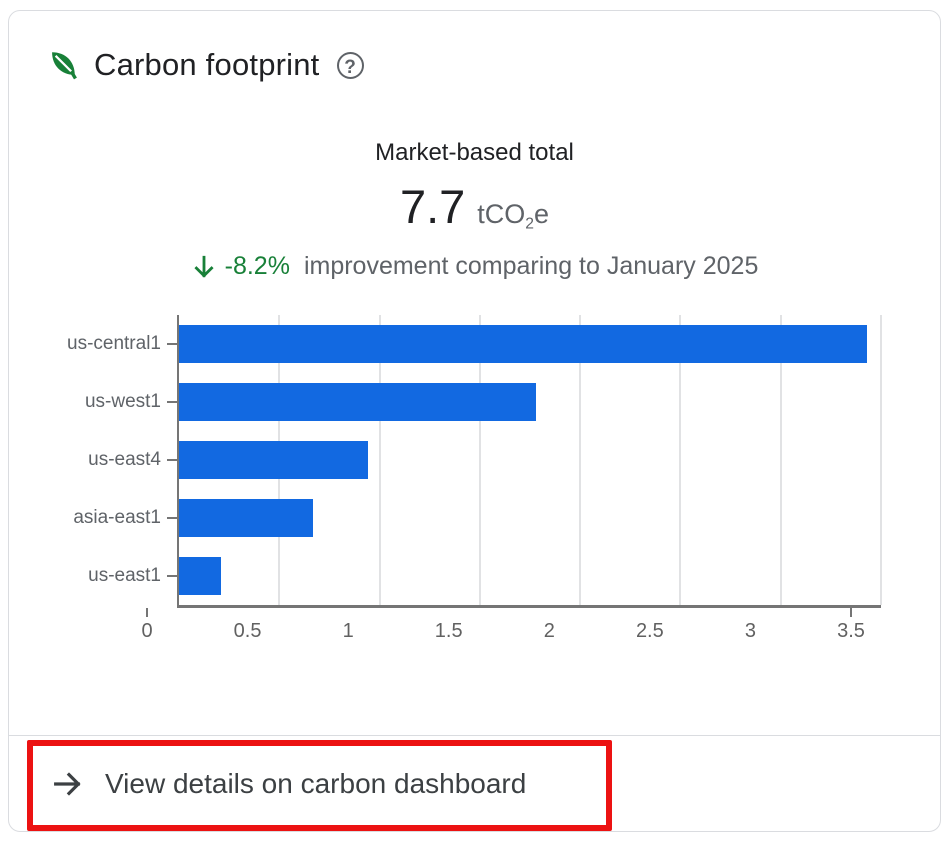 This screenshot has width=949, height=846. I want to click on unit-prefix: tCO, so click(501, 214).